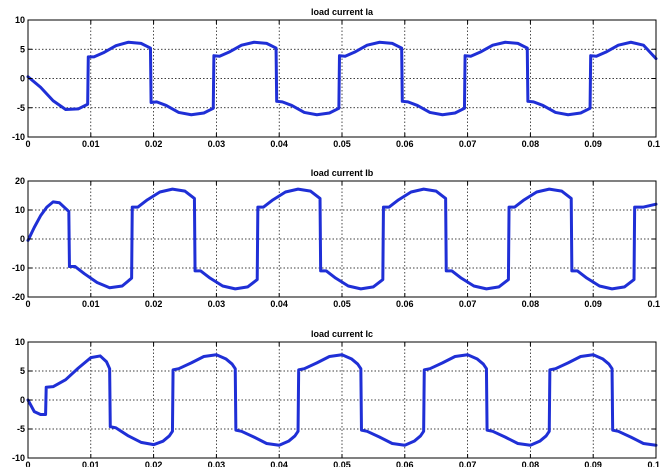 The height and width of the screenshot is (467, 661). Describe the element at coordinates (20, 181) in the screenshot. I see `y-tick-label: 20` at that location.